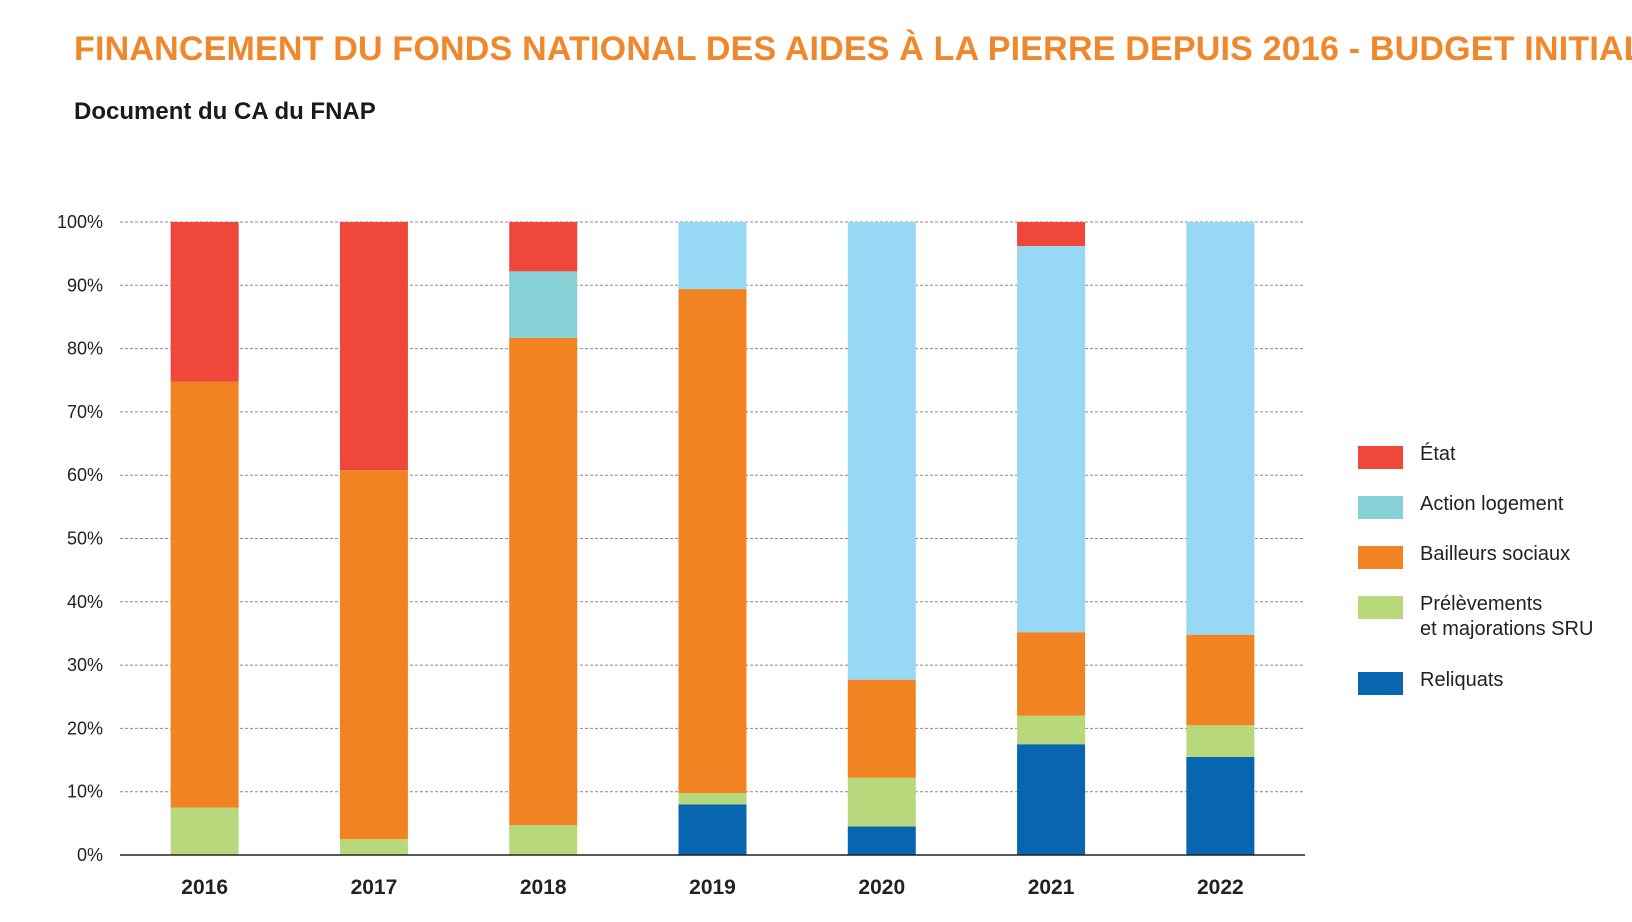 The height and width of the screenshot is (922, 1632). Describe the element at coordinates (543, 887) in the screenshot. I see `x-tick-label: 2018` at that location.